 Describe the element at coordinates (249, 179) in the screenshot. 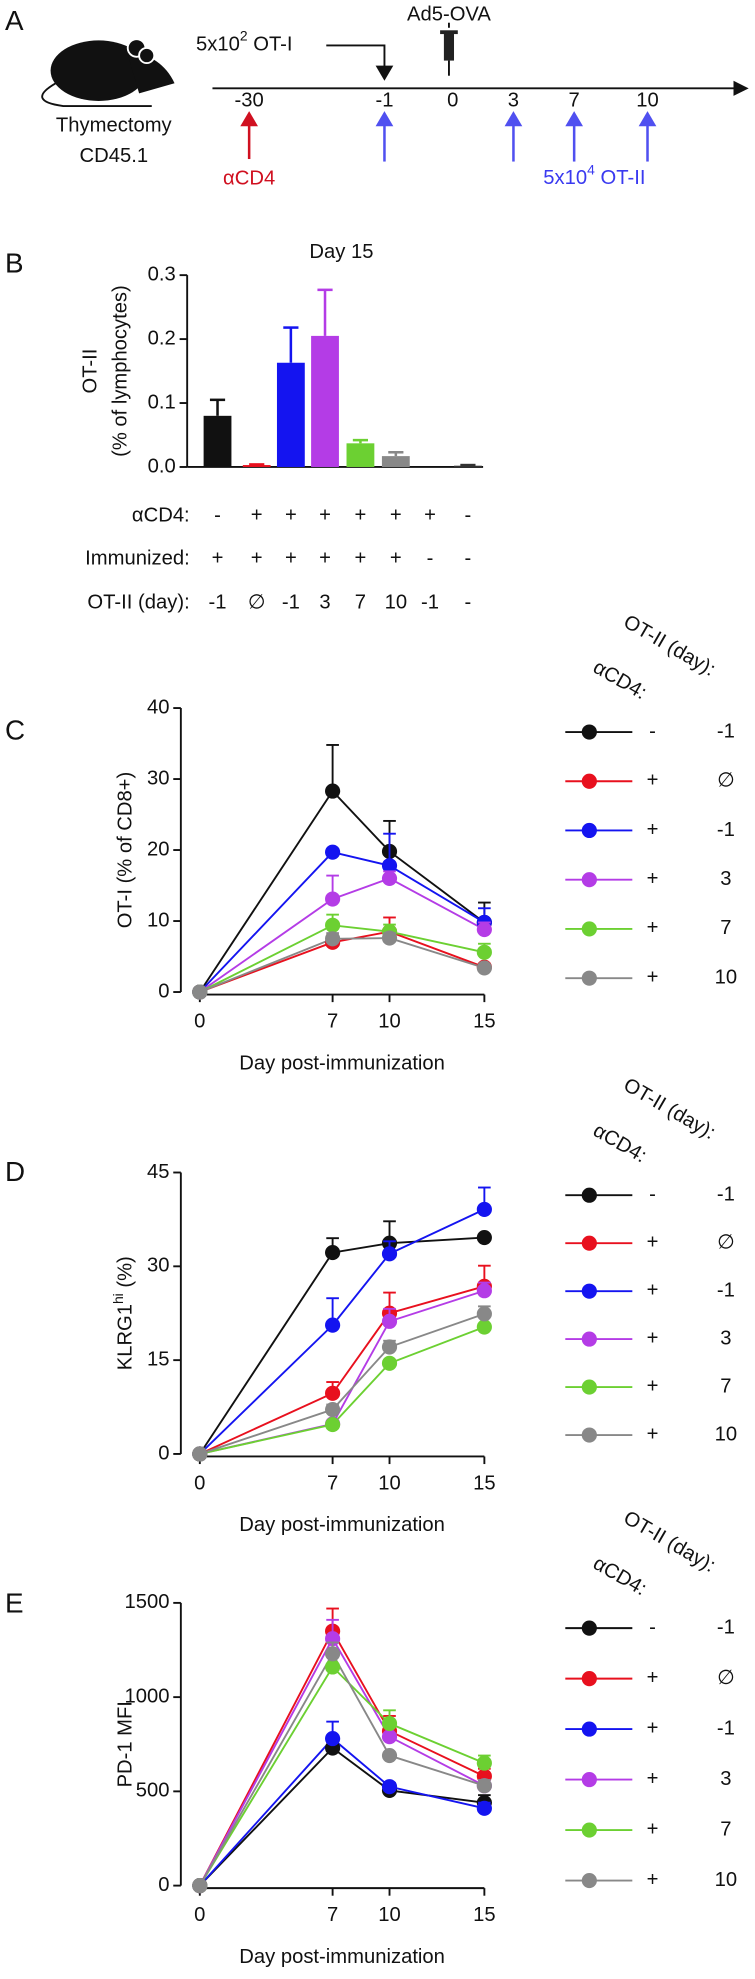

I see `acd4-label: αCD4` at that location.